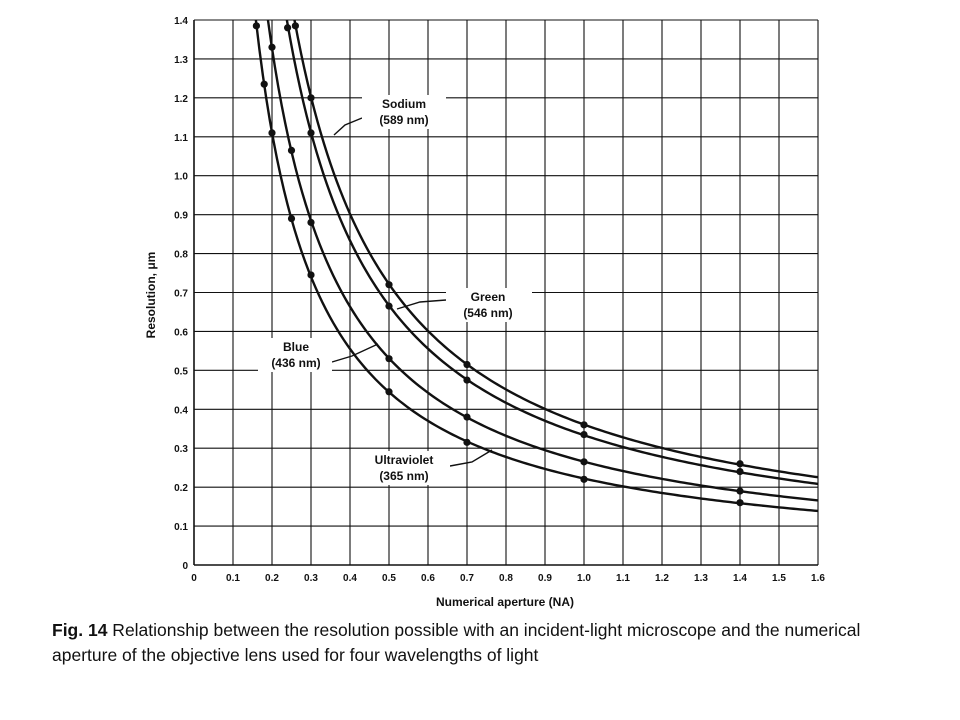 The height and width of the screenshot is (720, 960). What do you see at coordinates (296, 347) in the screenshot?
I see `label-blue-name: Blue` at bounding box center [296, 347].